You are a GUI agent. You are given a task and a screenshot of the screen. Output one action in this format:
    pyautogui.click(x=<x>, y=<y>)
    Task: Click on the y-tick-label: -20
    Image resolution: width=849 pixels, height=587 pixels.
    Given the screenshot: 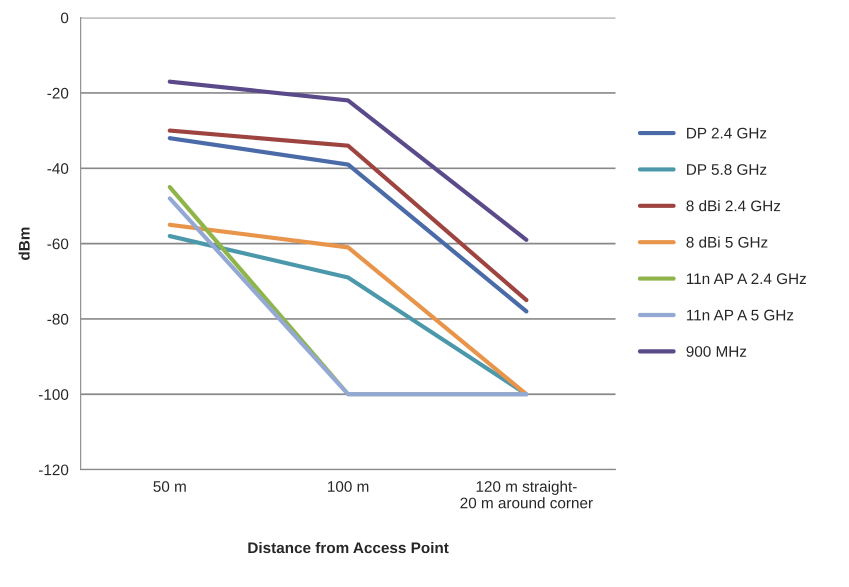 What is the action you would take?
    pyautogui.click(x=57, y=93)
    